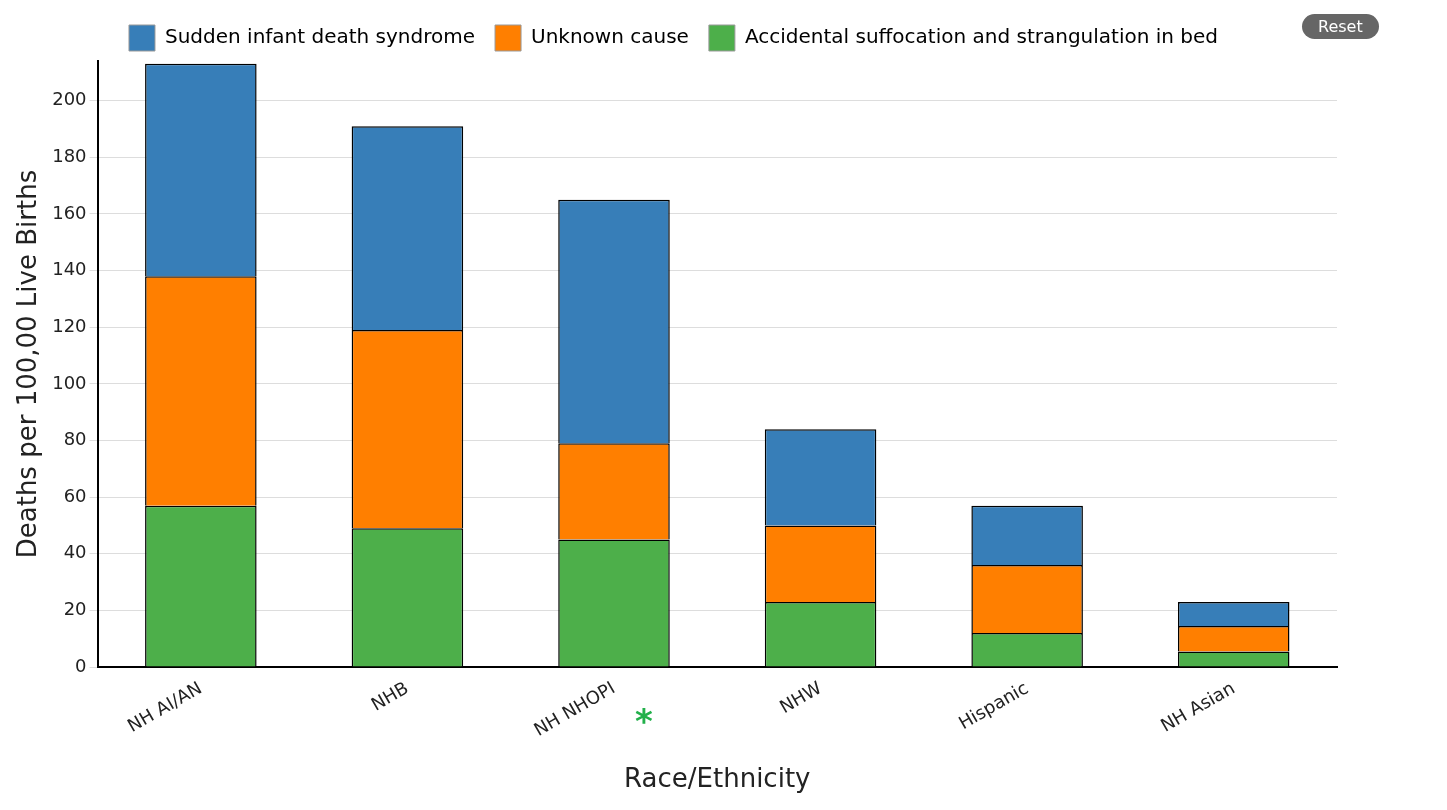 This screenshot has height=810, width=1447. Describe the element at coordinates (69, 269) in the screenshot. I see `y-tick-label: 140` at that location.